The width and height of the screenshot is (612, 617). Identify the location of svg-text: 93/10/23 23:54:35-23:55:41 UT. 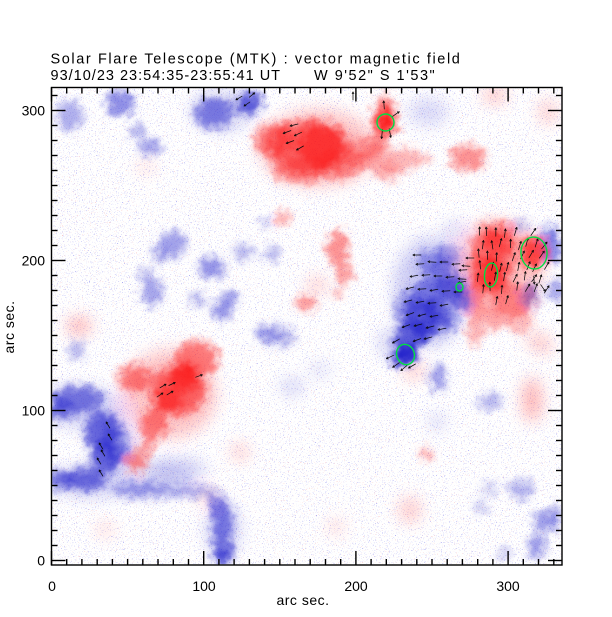
(166, 76).